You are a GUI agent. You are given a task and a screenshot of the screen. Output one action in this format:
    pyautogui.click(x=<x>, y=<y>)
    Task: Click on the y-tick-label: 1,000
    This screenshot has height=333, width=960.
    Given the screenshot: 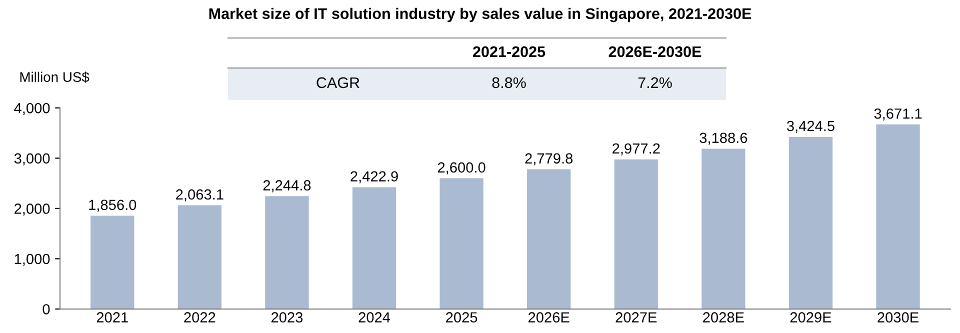 What is the action you would take?
    pyautogui.click(x=32, y=260)
    